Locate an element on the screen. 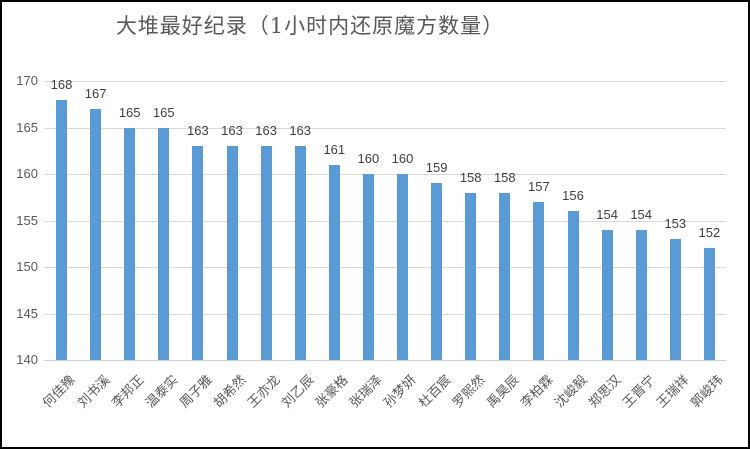  data-label: 153 is located at coordinates (675, 224).